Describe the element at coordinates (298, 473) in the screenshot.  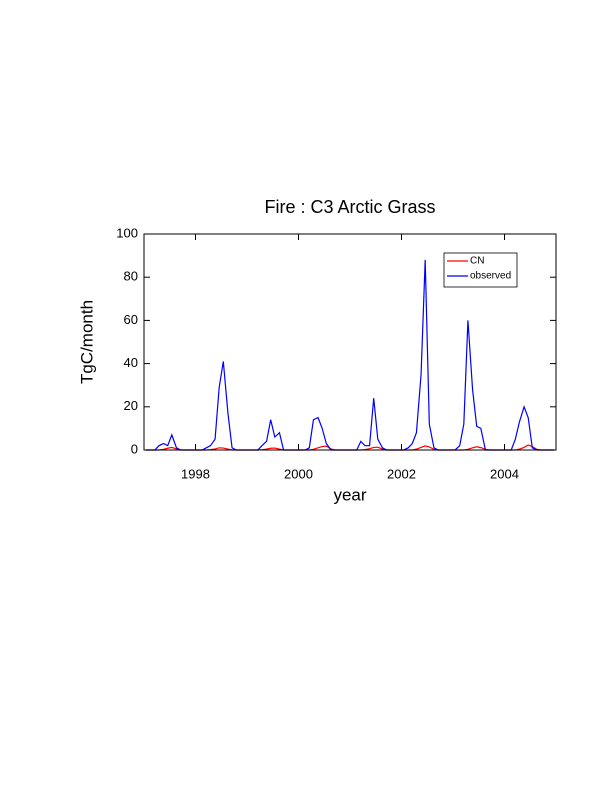
I see `x-tick-label: 2000` at that location.